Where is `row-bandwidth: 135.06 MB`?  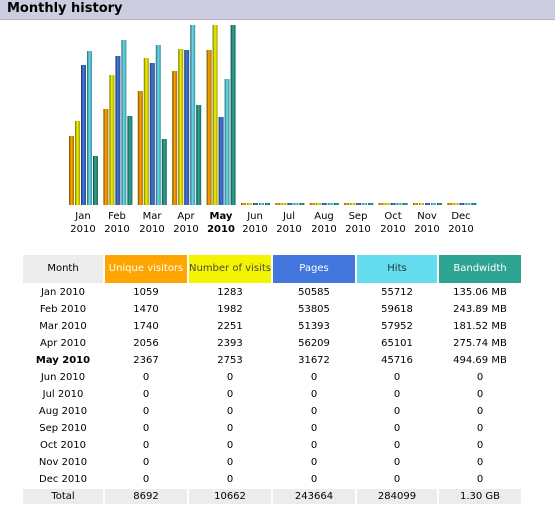
row-bandwidth: 135.06 MB is located at coordinates (480, 292).